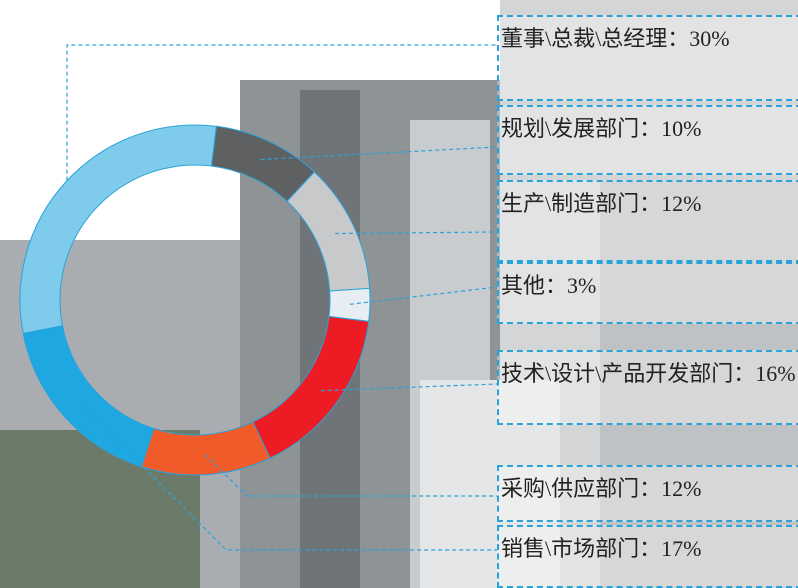  I want to click on label-box: 技术\设计\产品开发部门：16%, so click(647, 387).